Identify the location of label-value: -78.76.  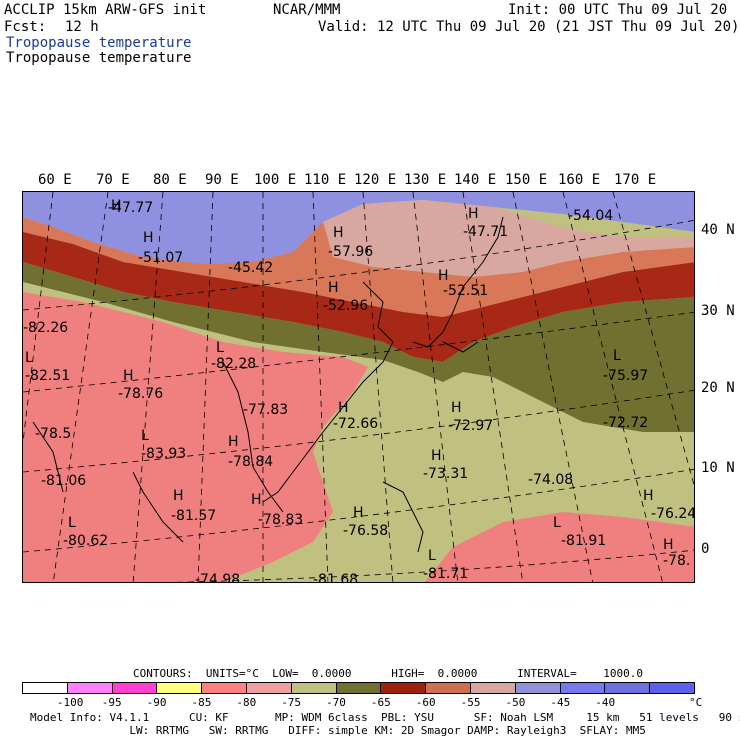
(140, 394).